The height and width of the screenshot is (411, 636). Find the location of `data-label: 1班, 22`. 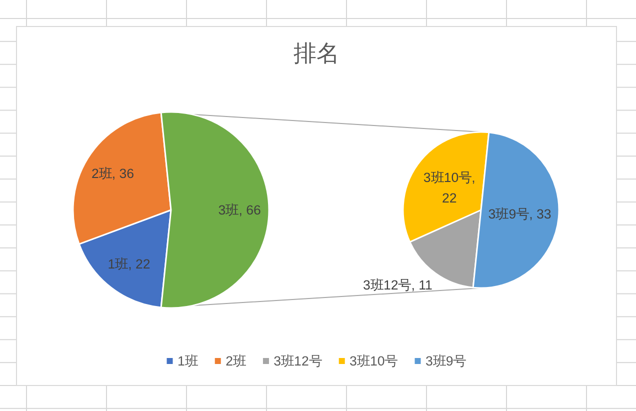

data-label: 1班, 22 is located at coordinates (129, 264).